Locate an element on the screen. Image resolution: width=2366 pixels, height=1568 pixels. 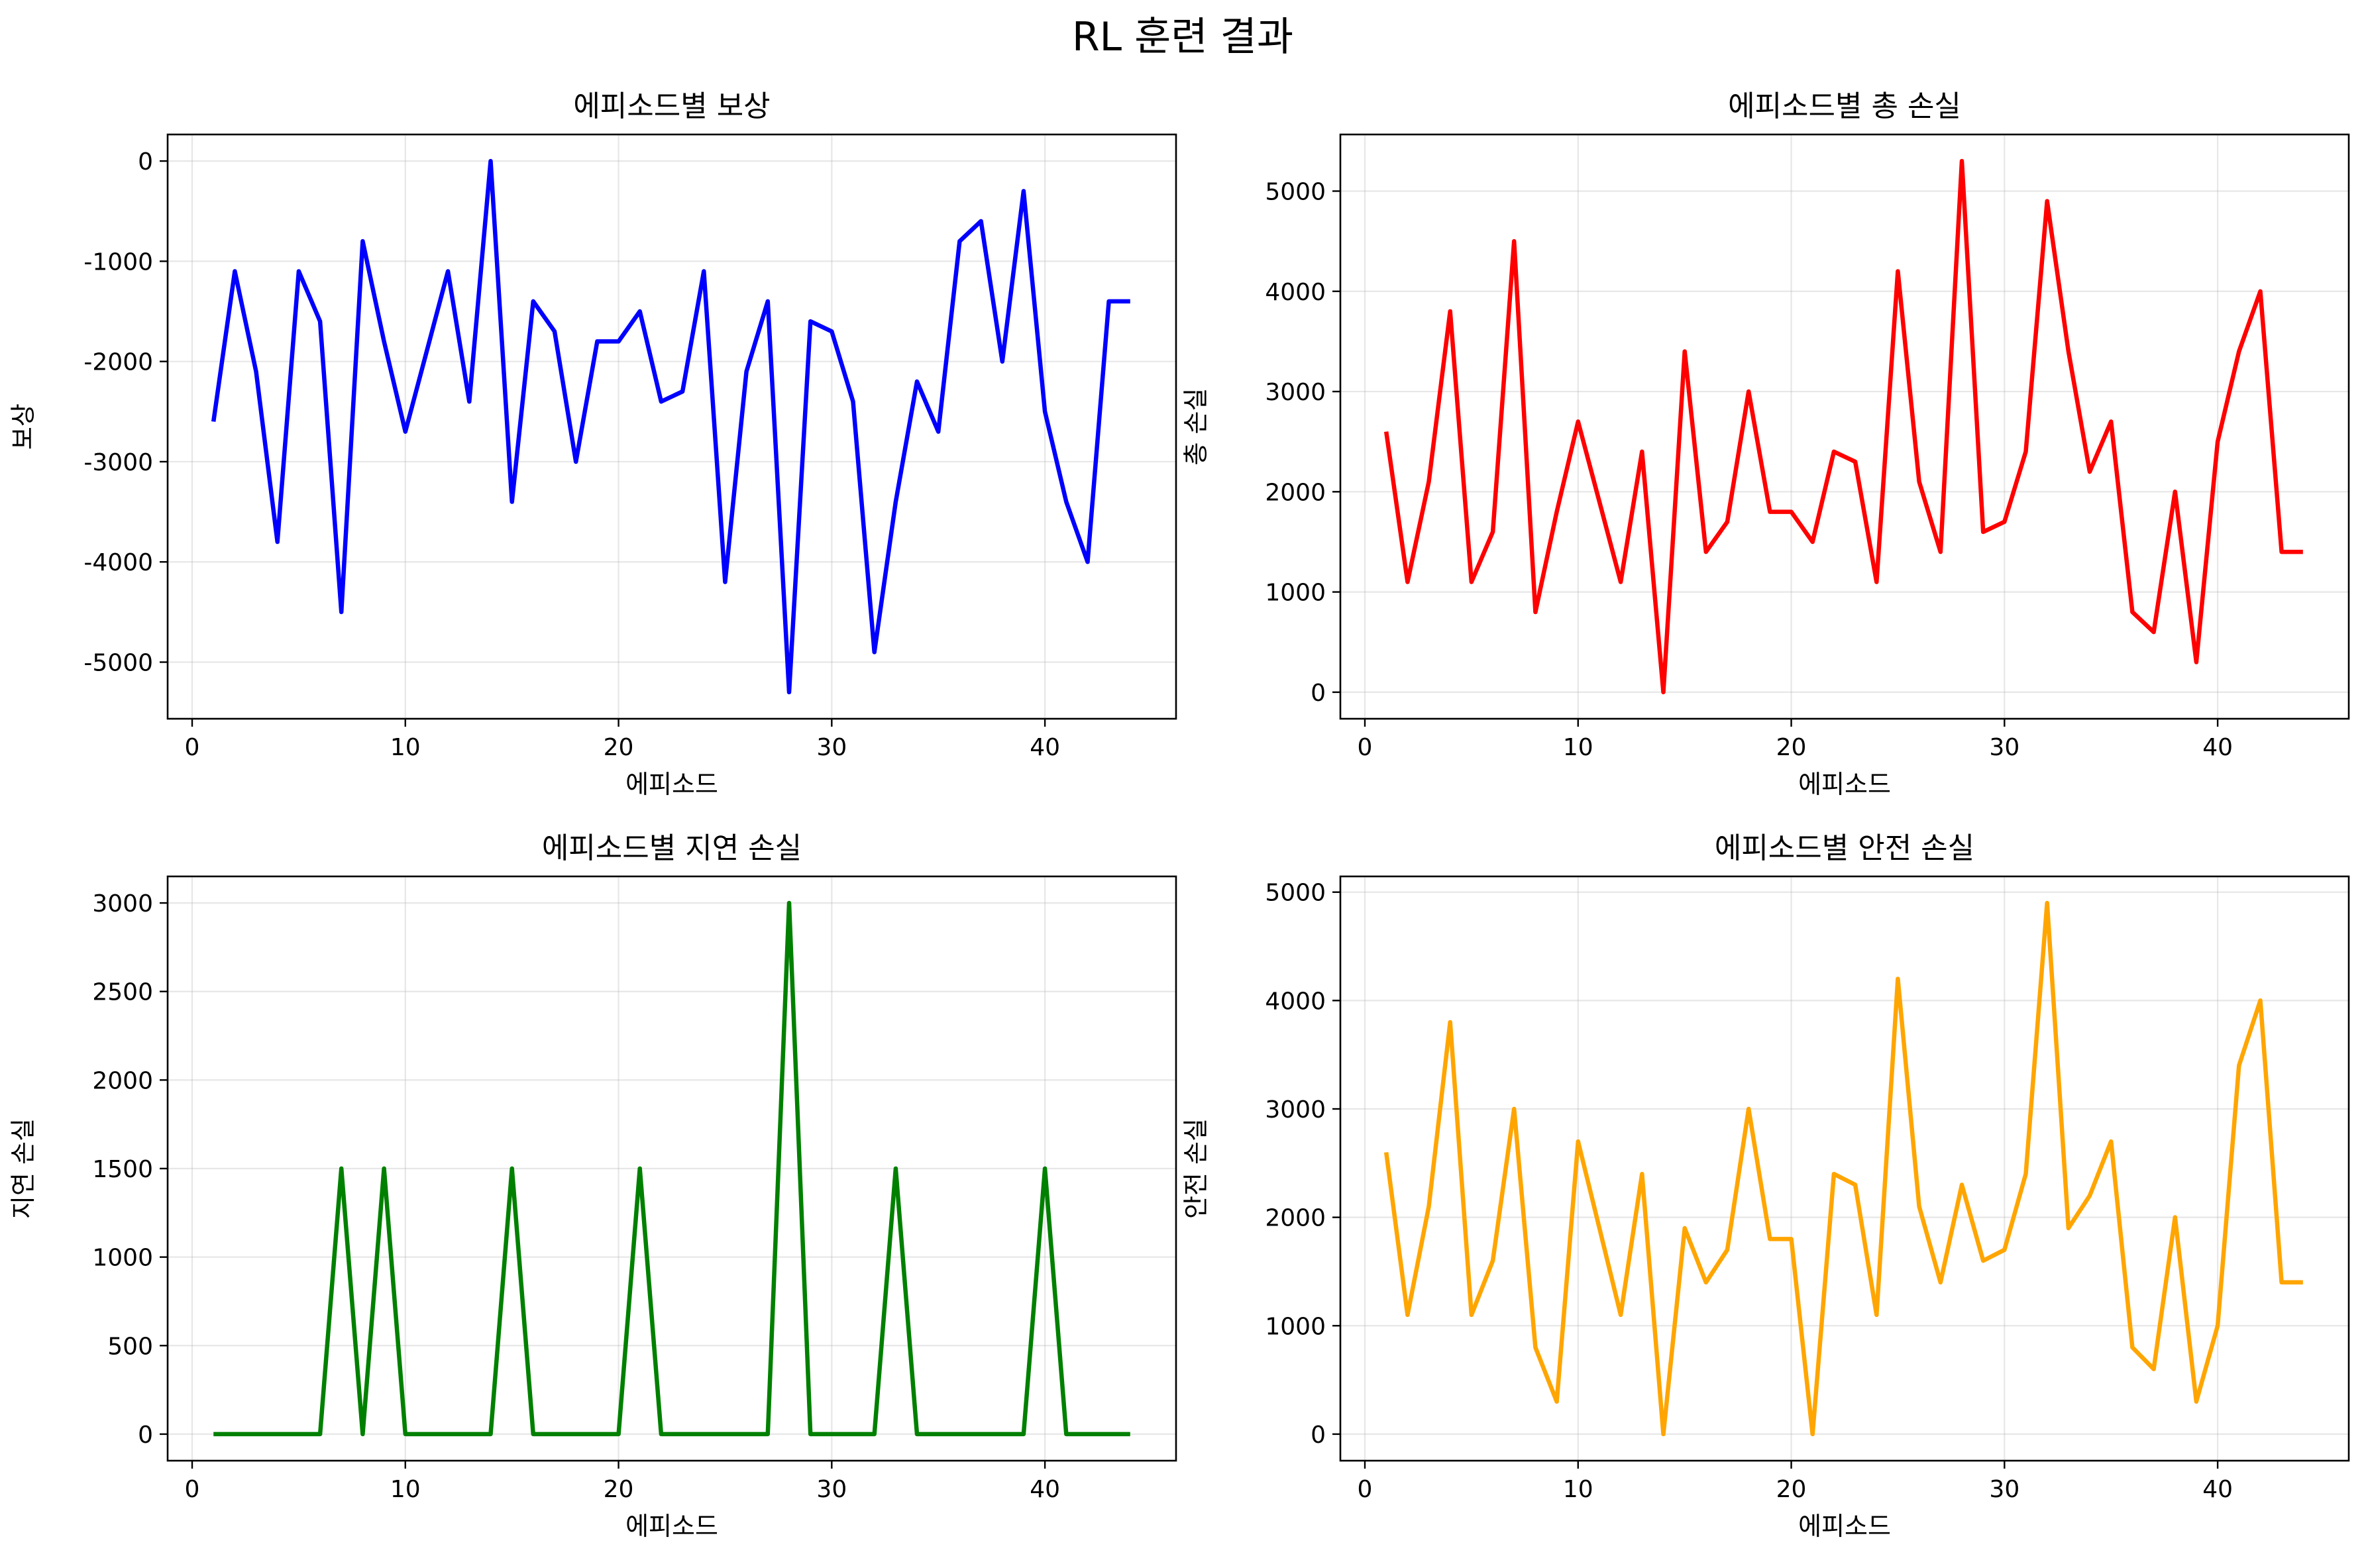
y-tick-label: -5000 is located at coordinates (118, 663).